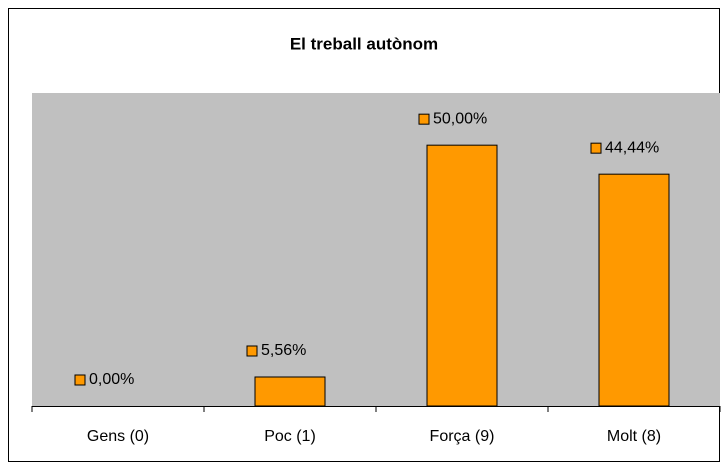  I want to click on chart-title: El treball autònom, so click(364, 43).